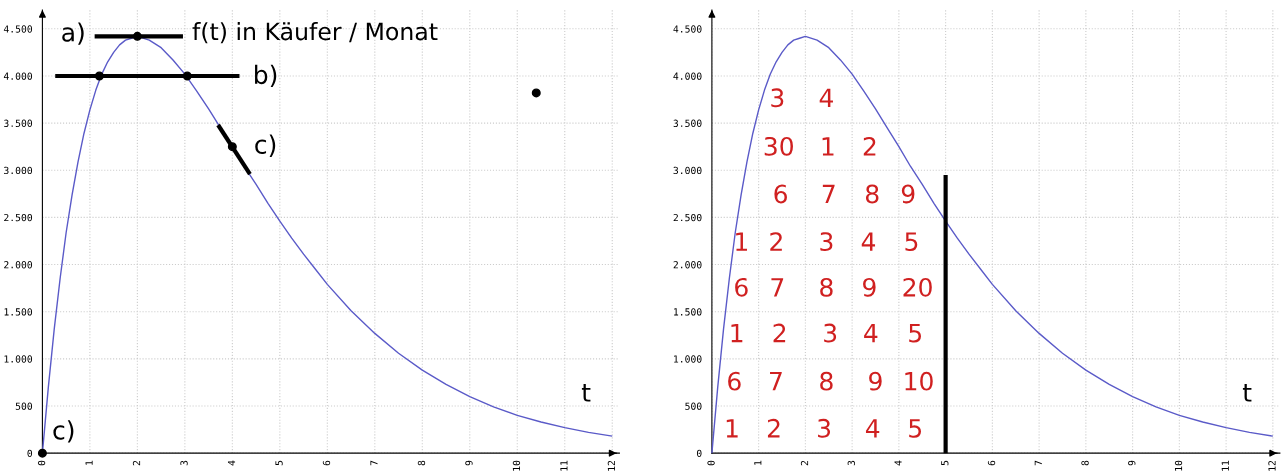 This screenshot has width=1285, height=474. What do you see at coordinates (919, 381) in the screenshot?
I see `annotation: 10` at bounding box center [919, 381].